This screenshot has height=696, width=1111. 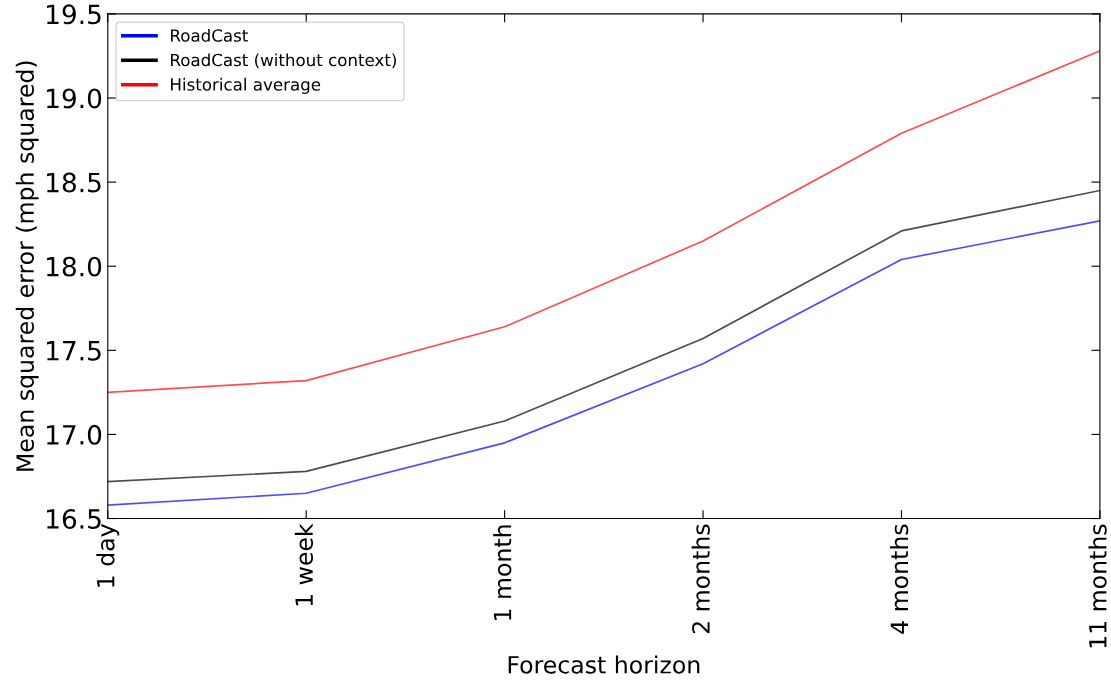 I want to click on legend-label: RoadCast (without context), so click(x=283, y=61).